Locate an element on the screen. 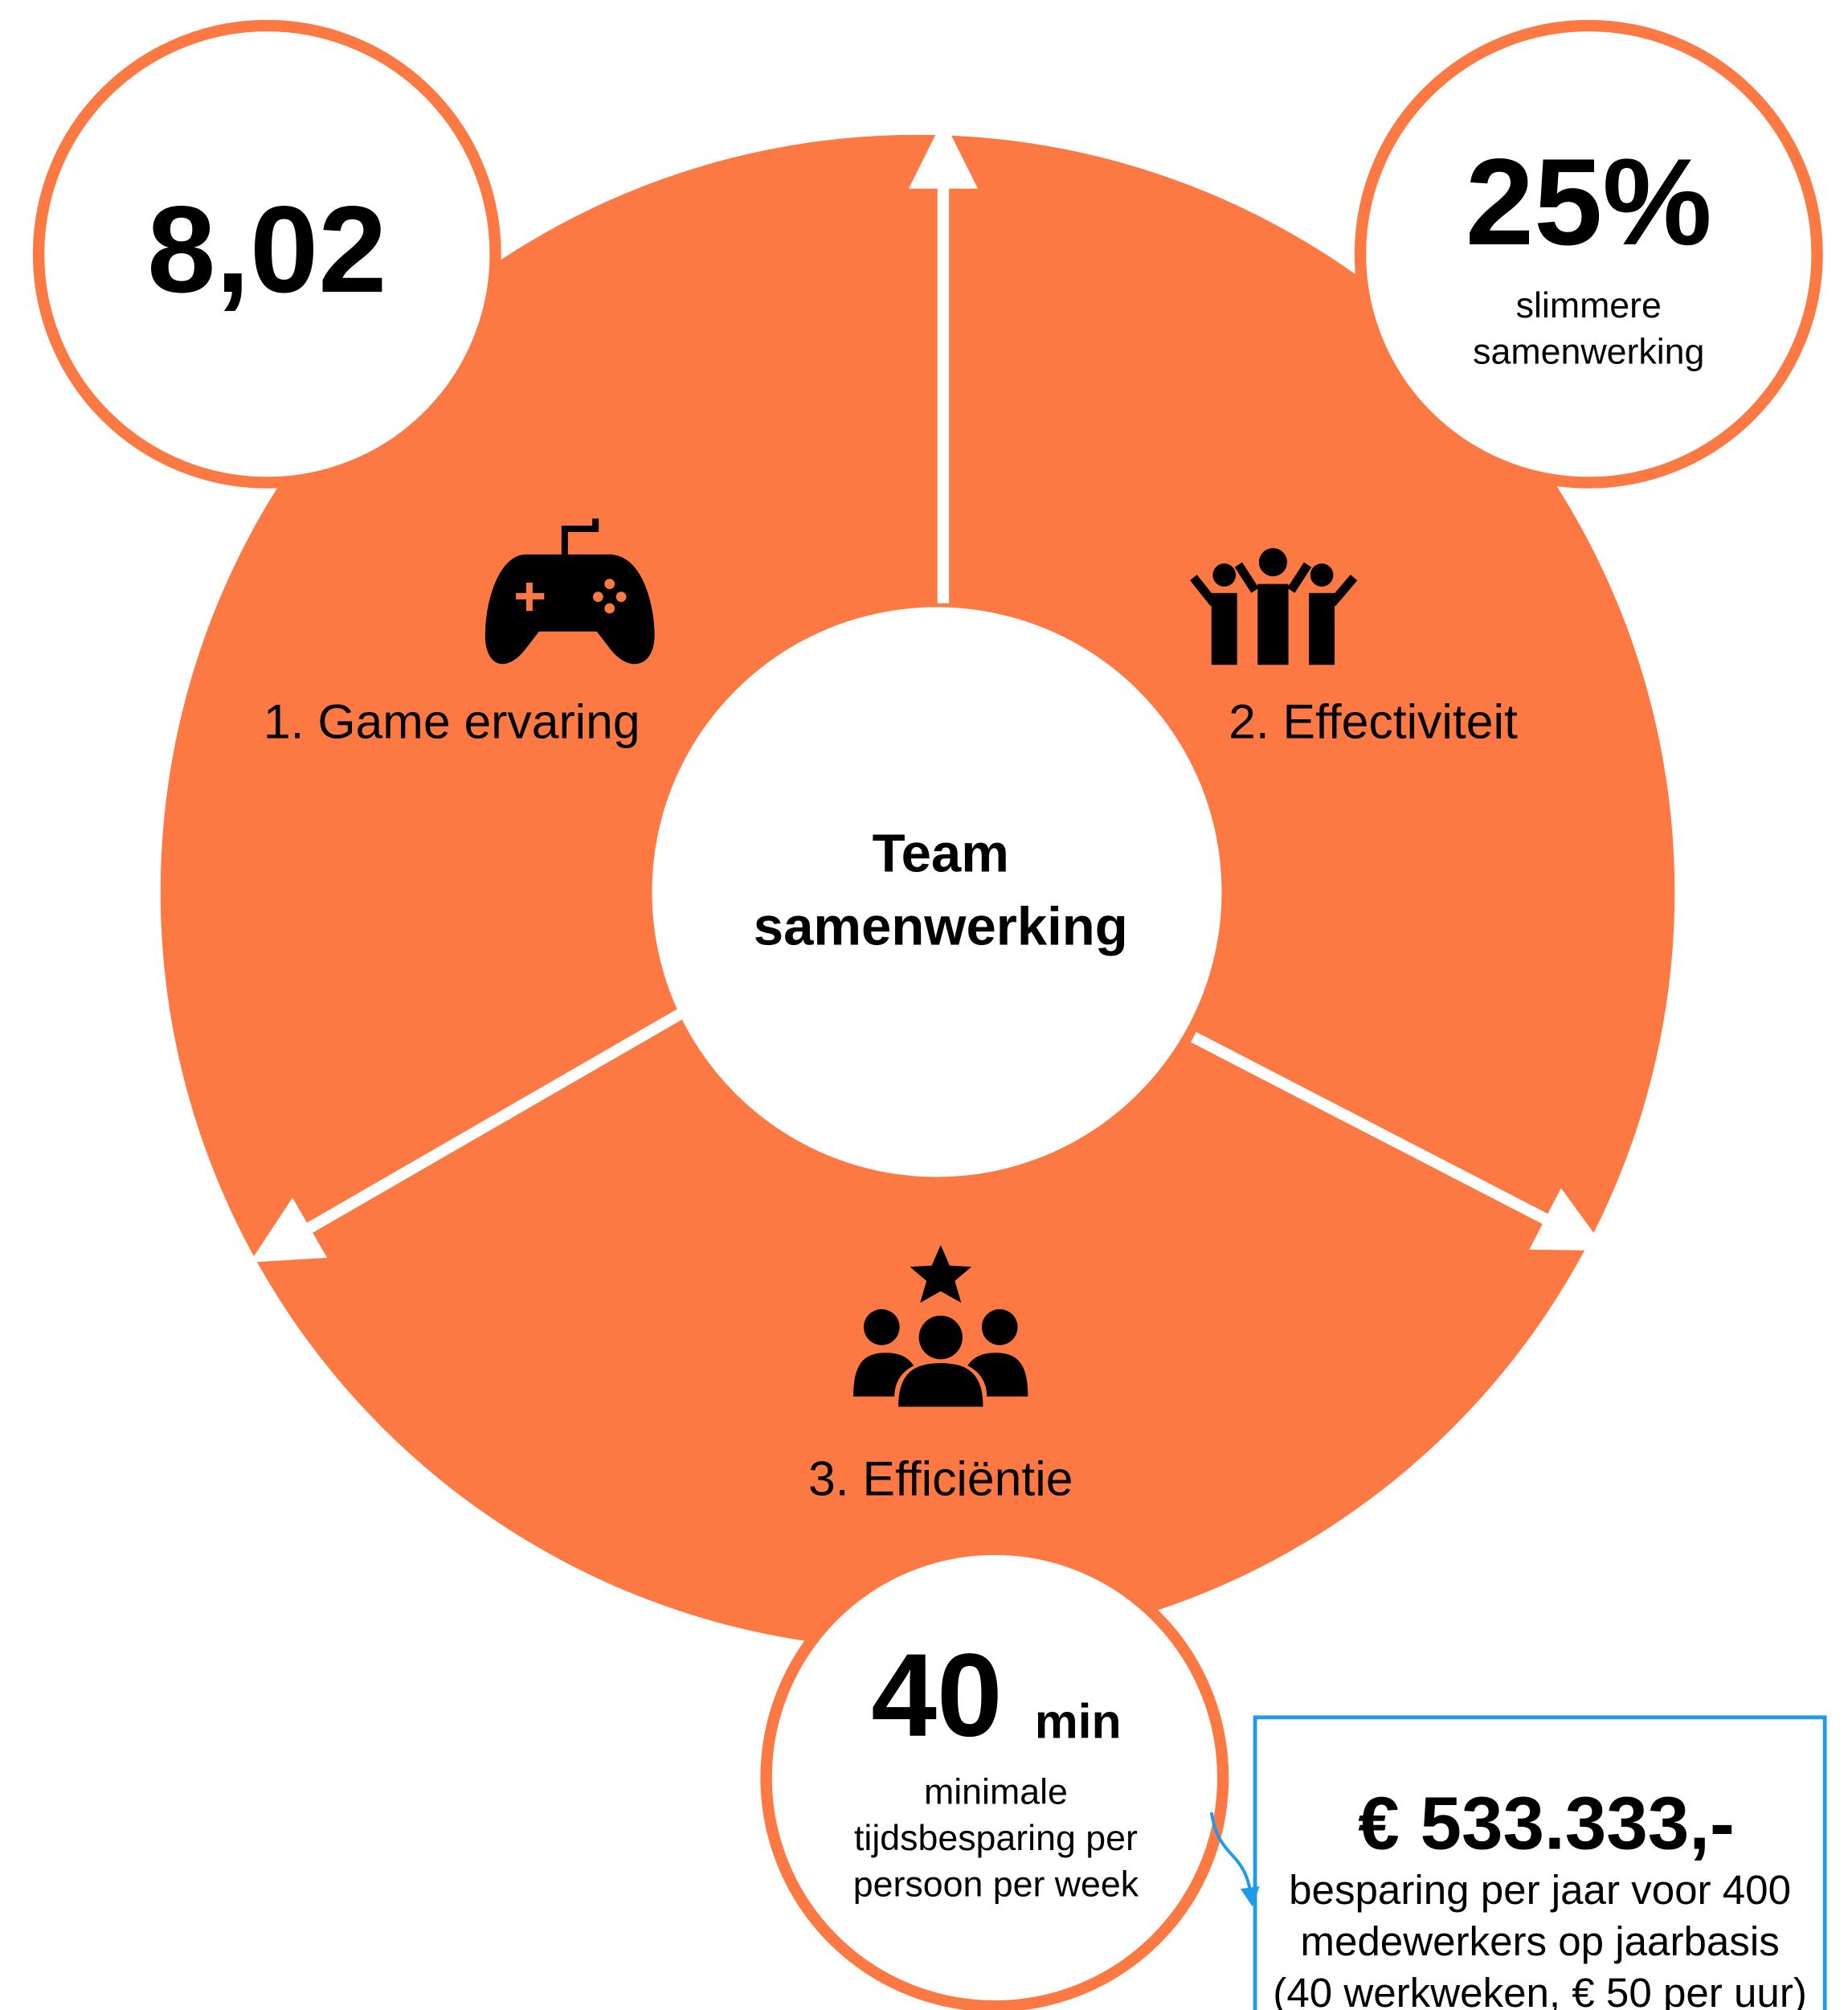 The height and width of the screenshot is (2010, 1848). savings-caption: (40 werkweken, € 50 per uur) is located at coordinates (1540, 1990).